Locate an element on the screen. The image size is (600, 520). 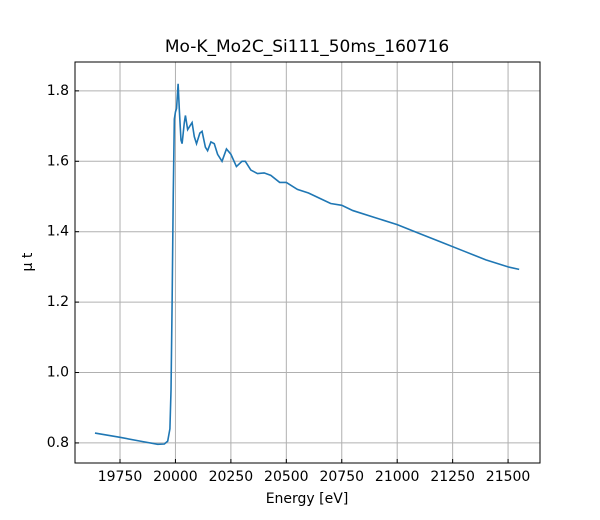
y-tick-label: 1.6 is located at coordinates (58, 161).